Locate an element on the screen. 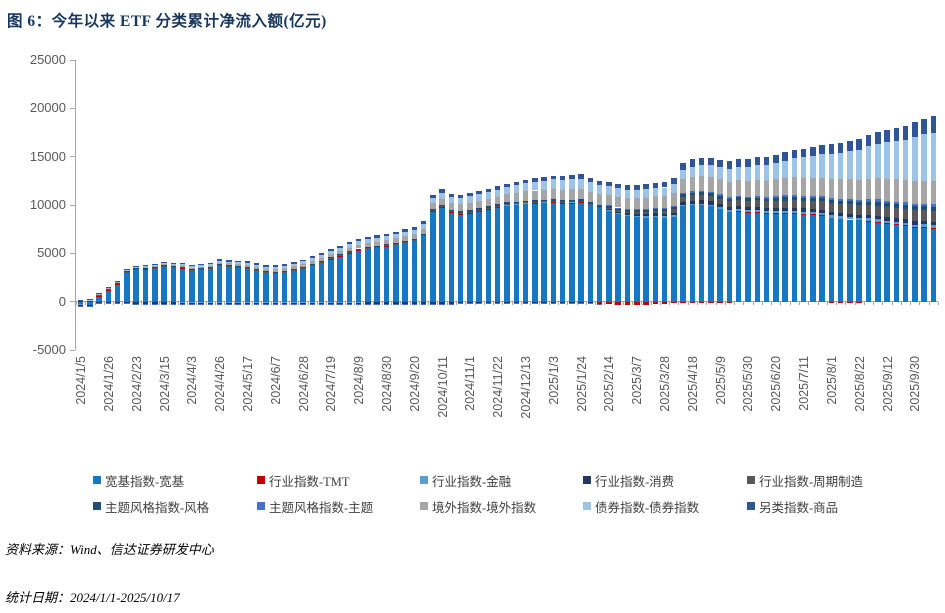 The image size is (945, 613). x-tick-label: 2025/8/1 is located at coordinates (831, 380).